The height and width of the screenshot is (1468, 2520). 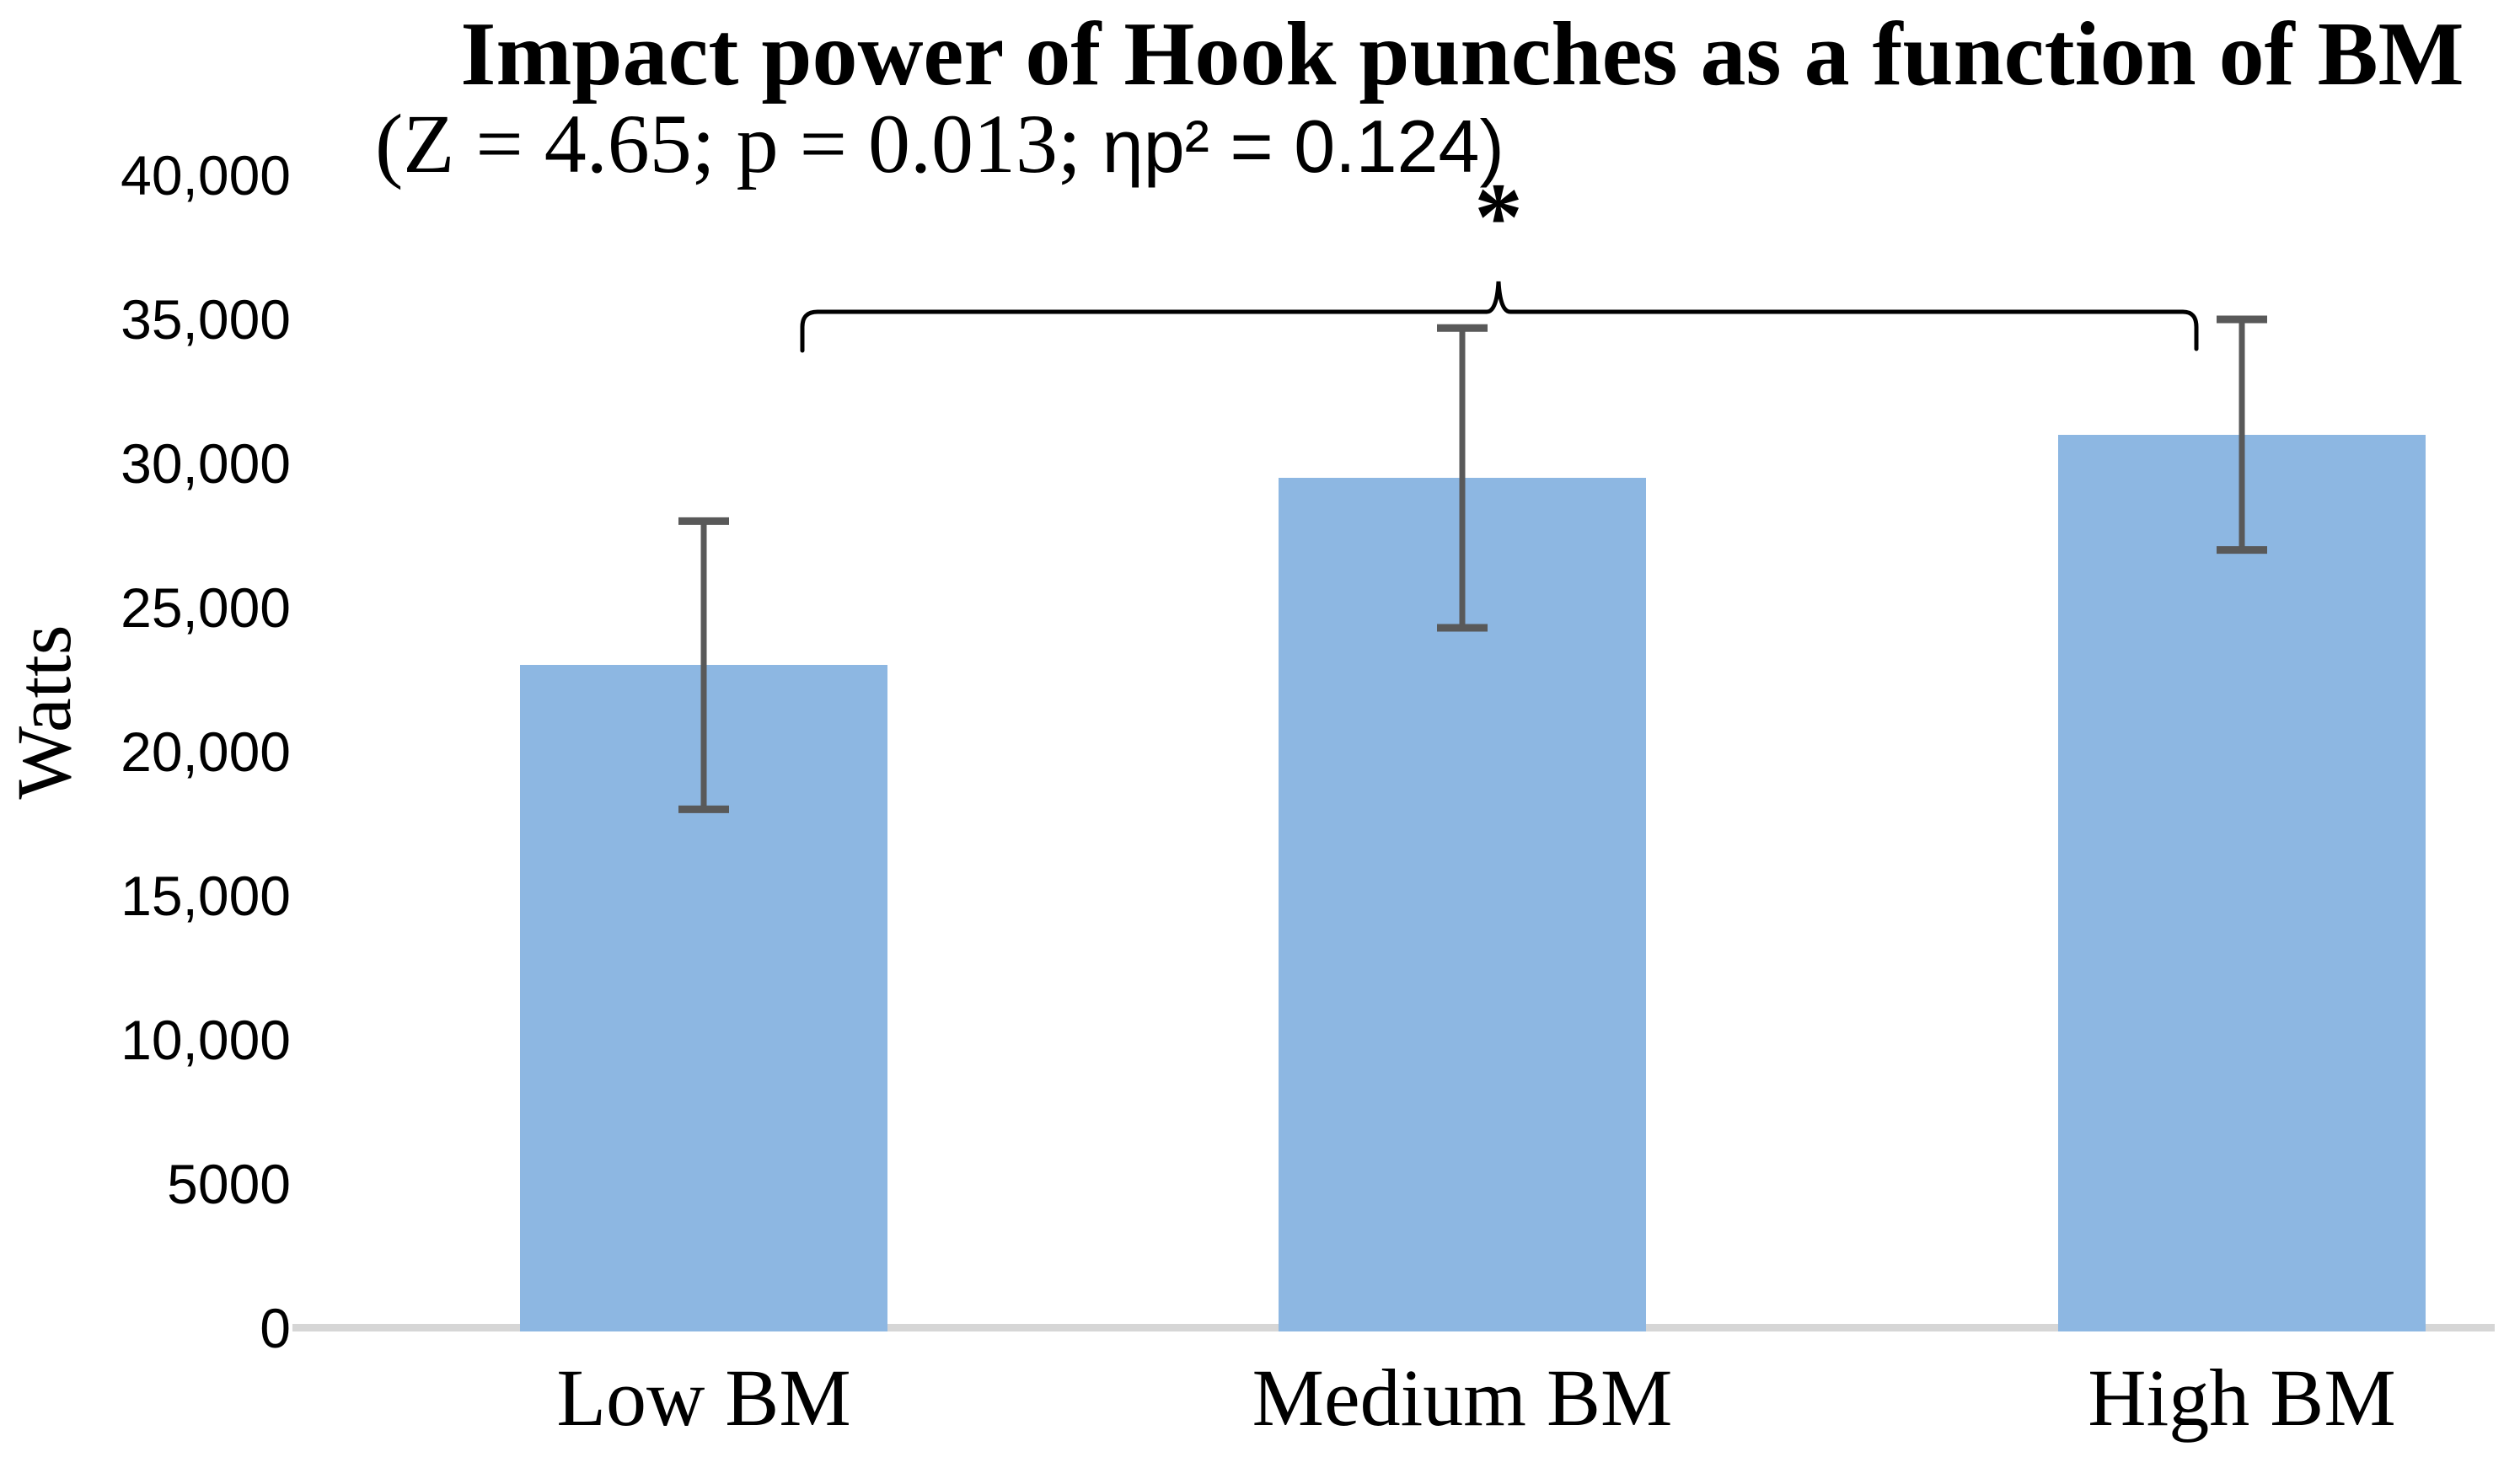 What do you see at coordinates (206, 752) in the screenshot?
I see `y-tick-label-20-000: 20,000` at bounding box center [206, 752].